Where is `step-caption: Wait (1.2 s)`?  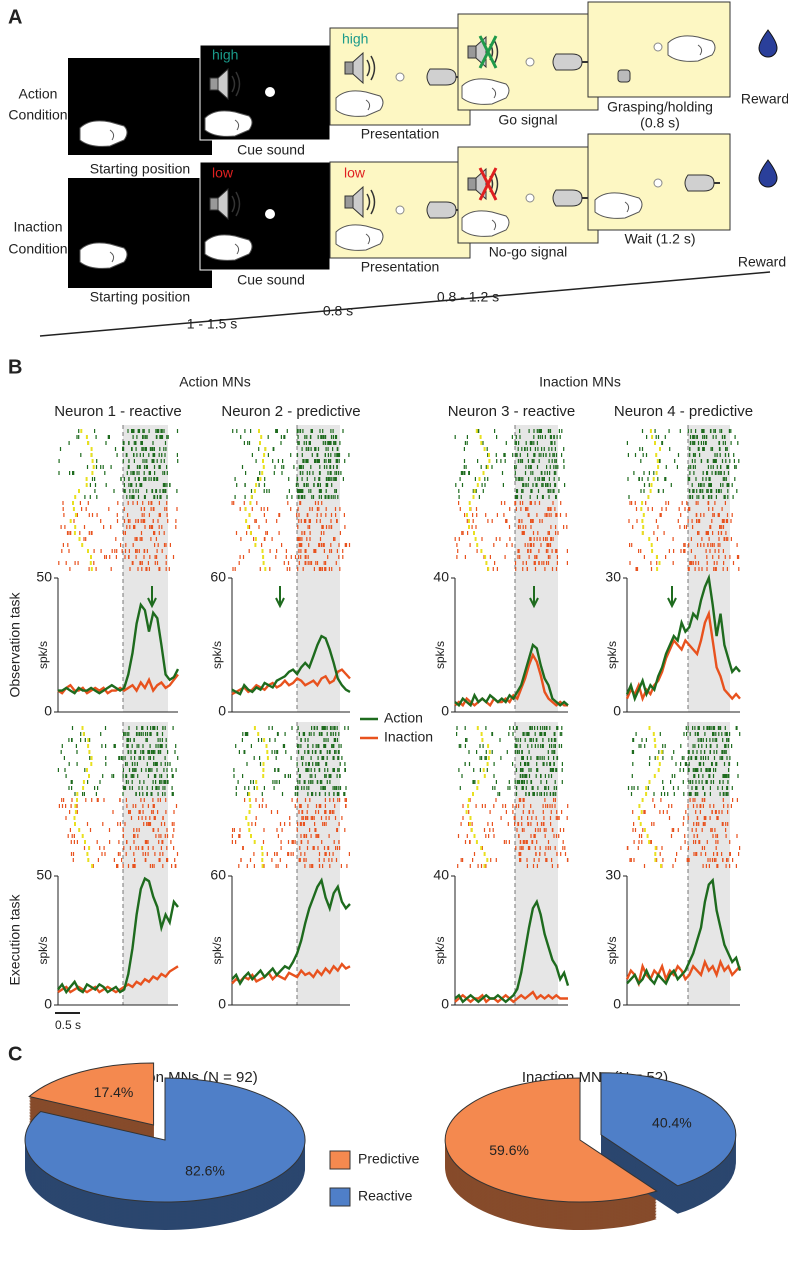
step-caption: Wait (1.2 s) is located at coordinates (659, 239).